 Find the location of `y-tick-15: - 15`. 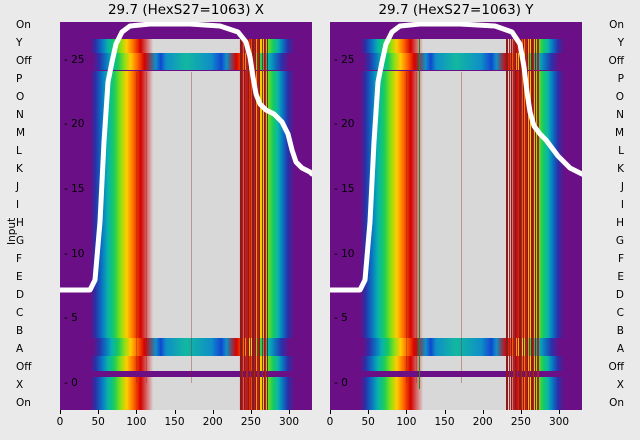

y-tick-15: - 15 is located at coordinates (344, 189).